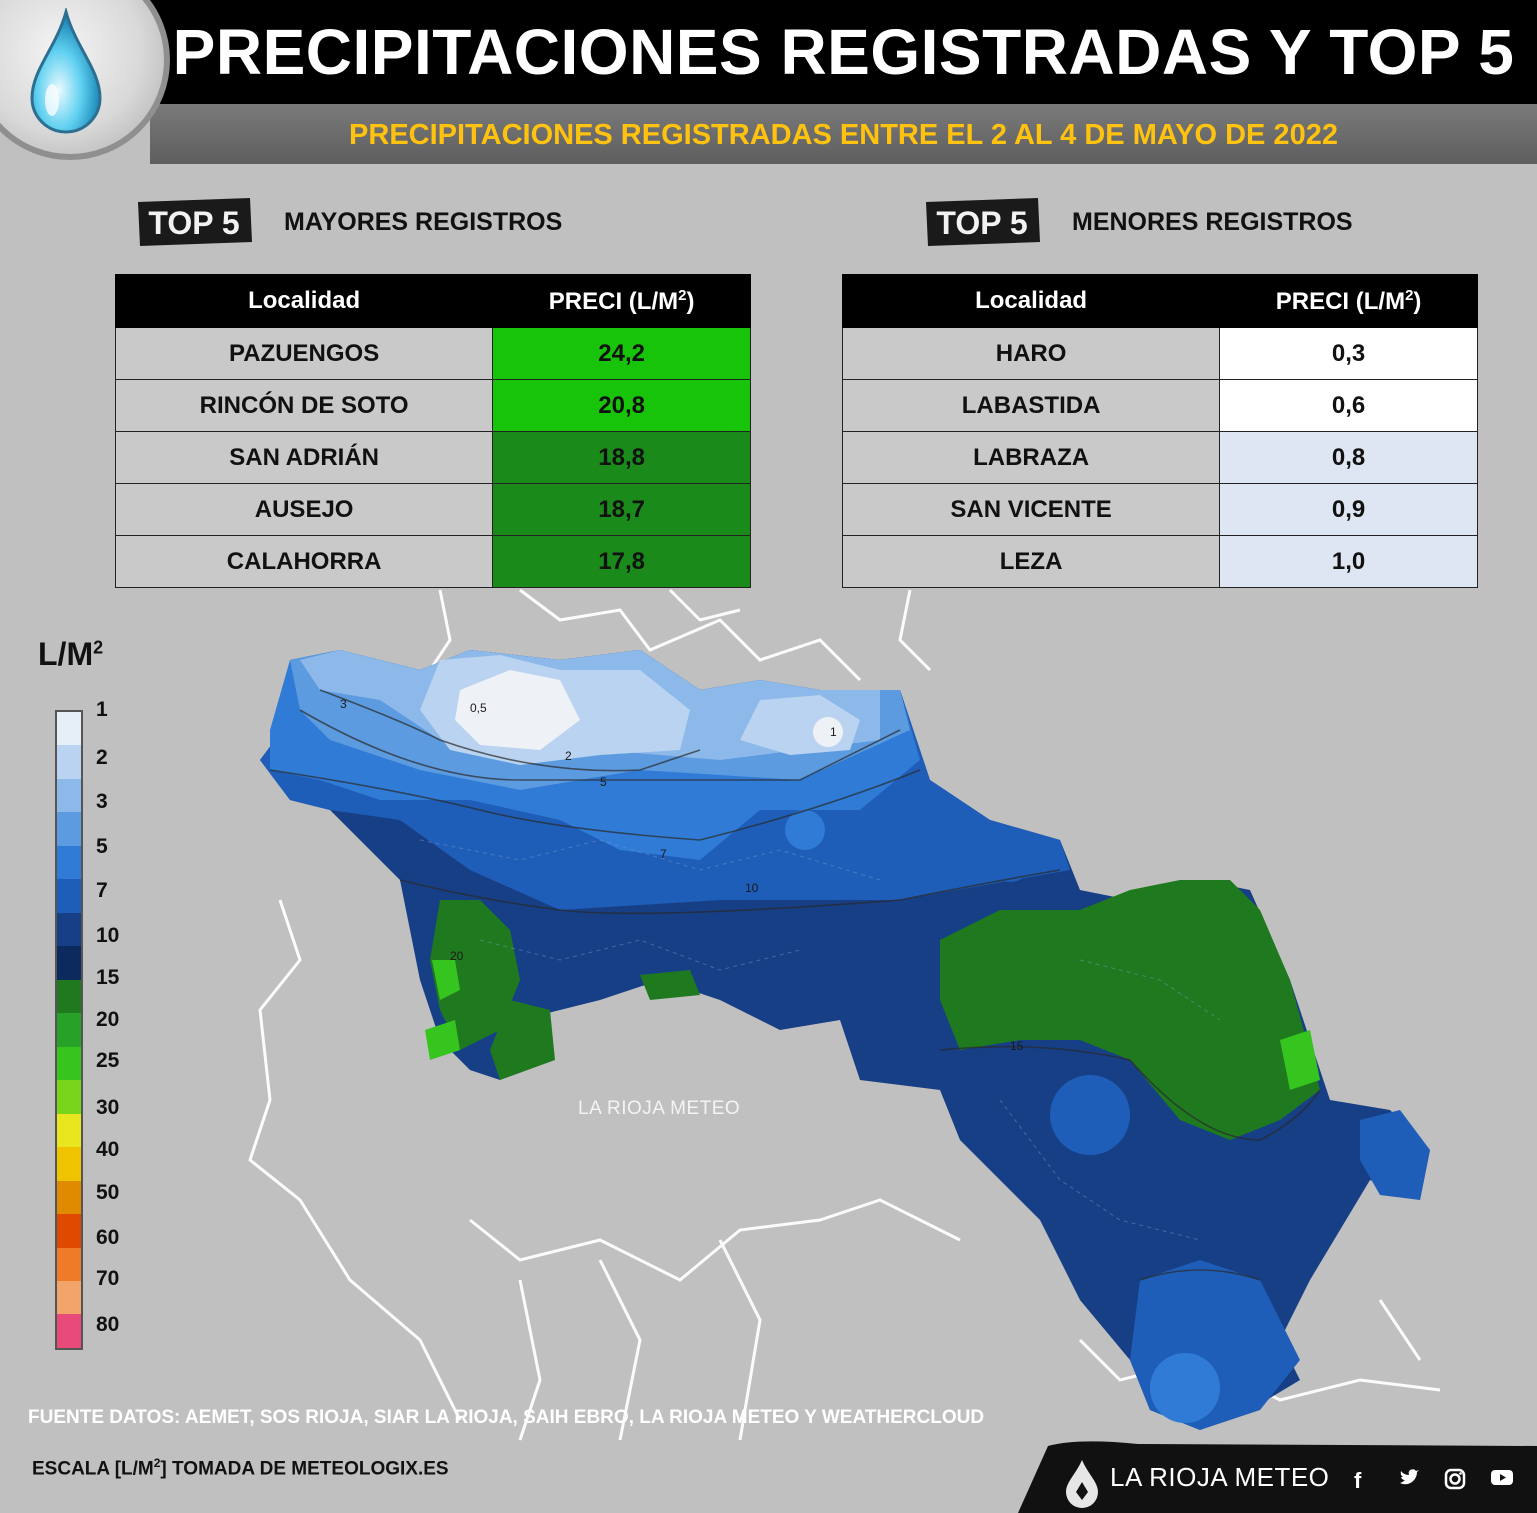  What do you see at coordinates (423, 222) in the screenshot?
I see `high-records-title: MAYORES REGISTROS` at bounding box center [423, 222].